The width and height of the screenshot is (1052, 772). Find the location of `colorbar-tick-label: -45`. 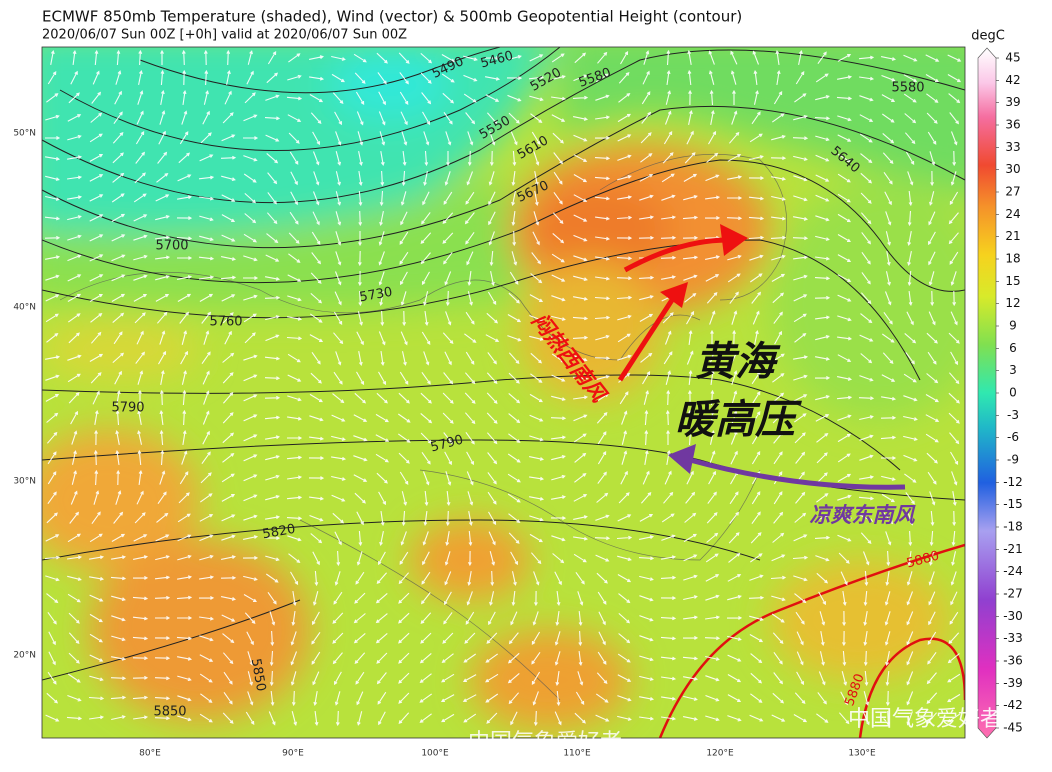

colorbar-tick-label: -45 is located at coordinates (1013, 728).